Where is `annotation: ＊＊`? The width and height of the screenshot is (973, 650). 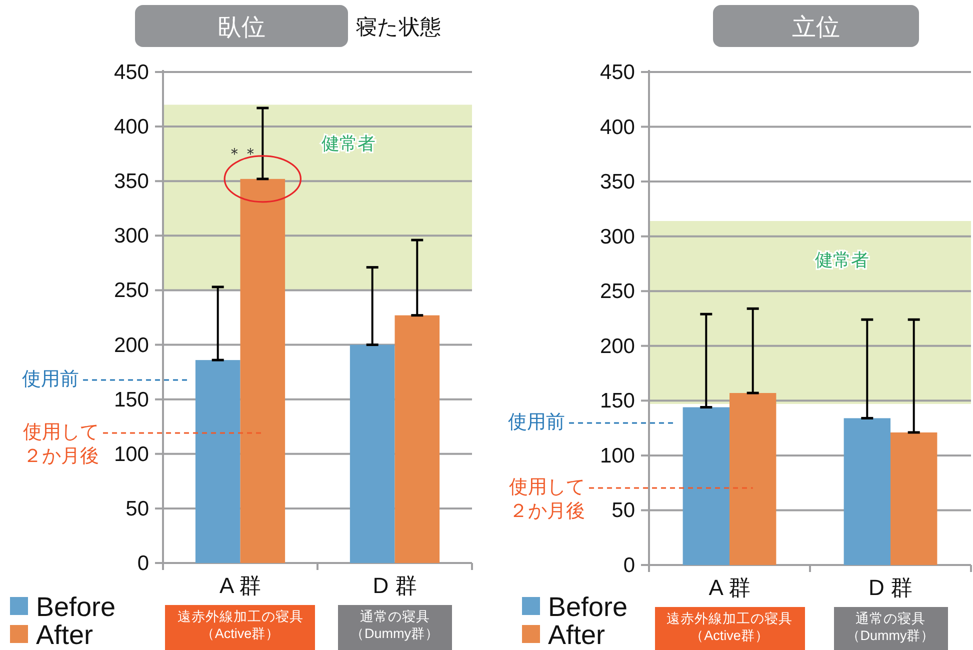
annotation: ＊＊ is located at coordinates (242, 154).